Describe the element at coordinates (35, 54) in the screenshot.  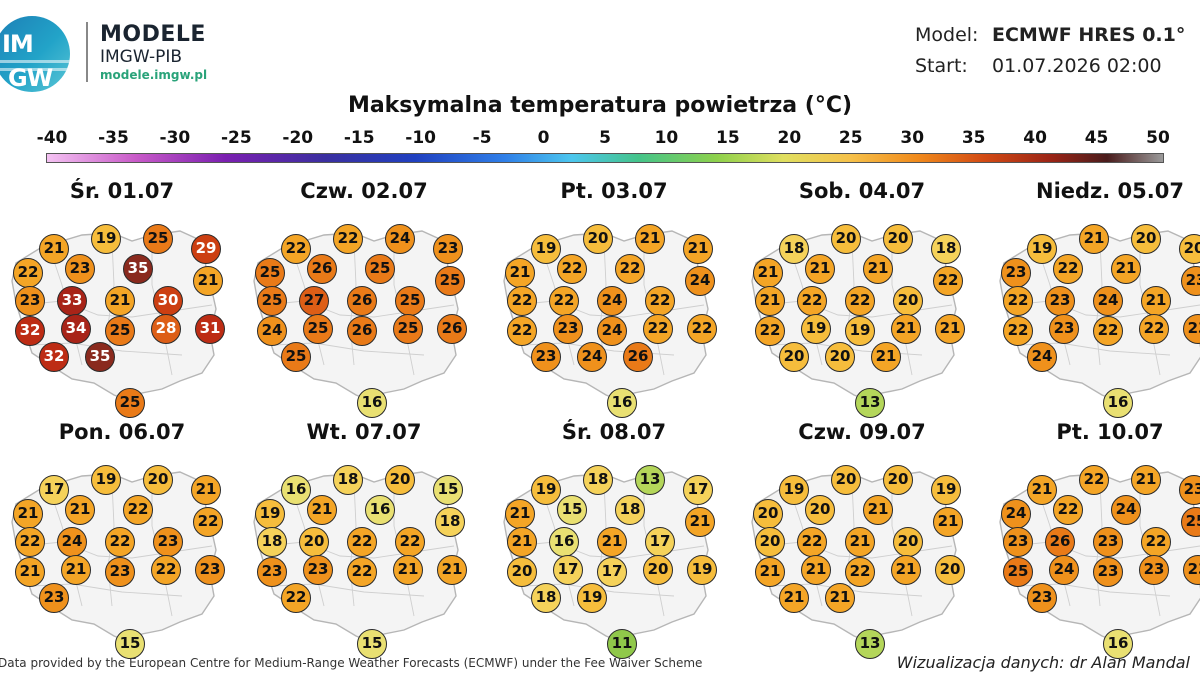
I see `imgw-logo: IM GW` at that location.